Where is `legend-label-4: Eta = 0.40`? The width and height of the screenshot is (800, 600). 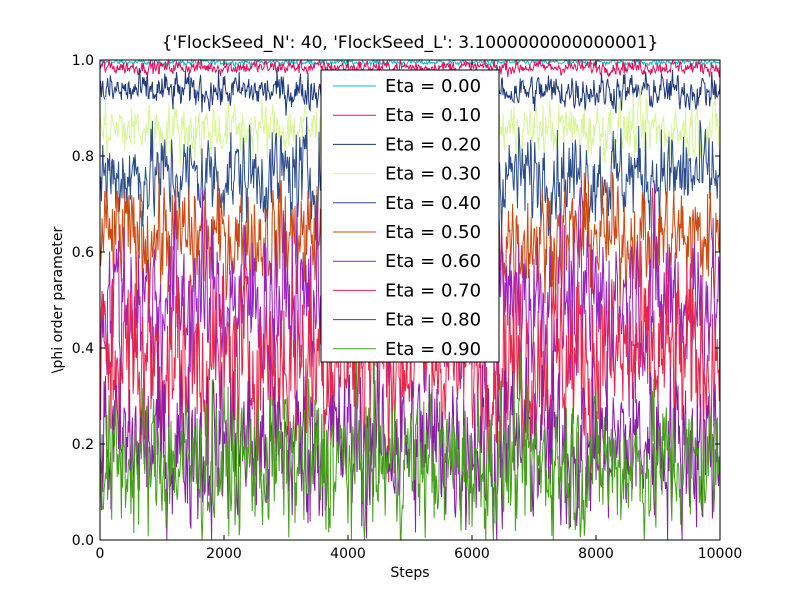
legend-label-4: Eta = 0.40 is located at coordinates (433, 203).